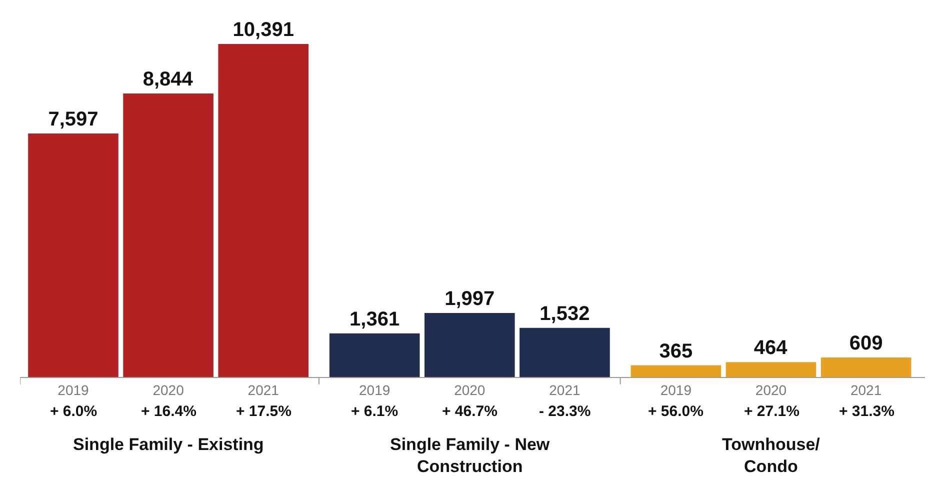 Image resolution: width=930 pixels, height=486 pixels. I want to click on text: + 6.0%, so click(74, 411).